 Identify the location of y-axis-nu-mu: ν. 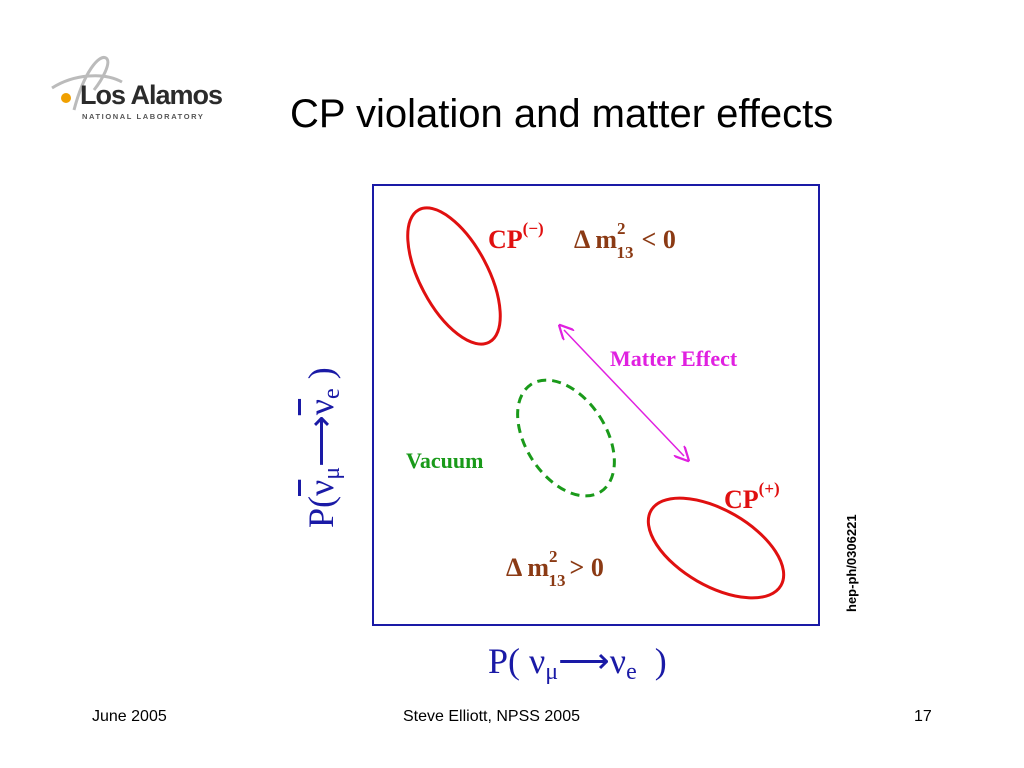
(321, 487).